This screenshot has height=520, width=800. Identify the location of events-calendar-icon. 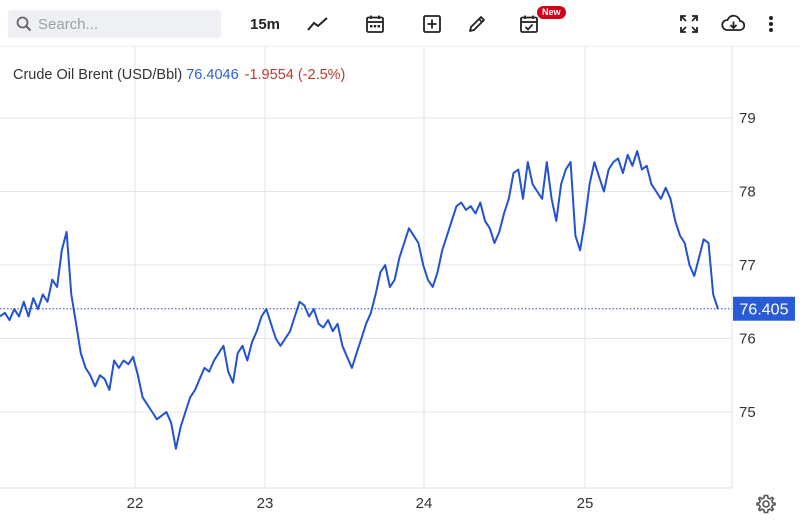
(529, 24).